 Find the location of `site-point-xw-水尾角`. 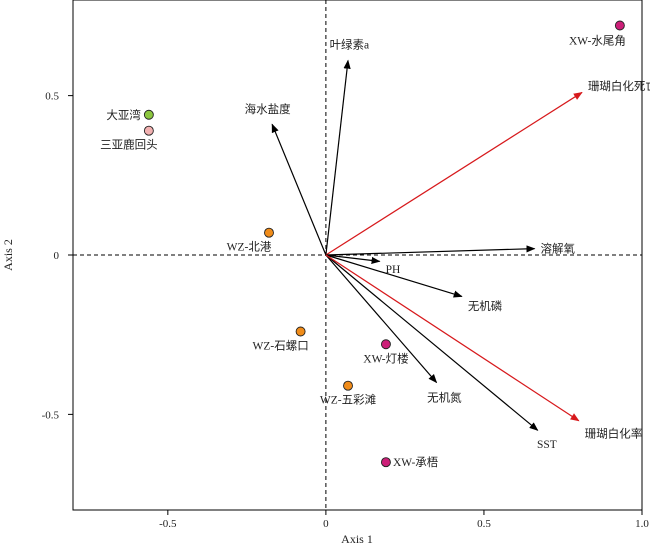

site-point-xw-水尾角 is located at coordinates (619, 25).